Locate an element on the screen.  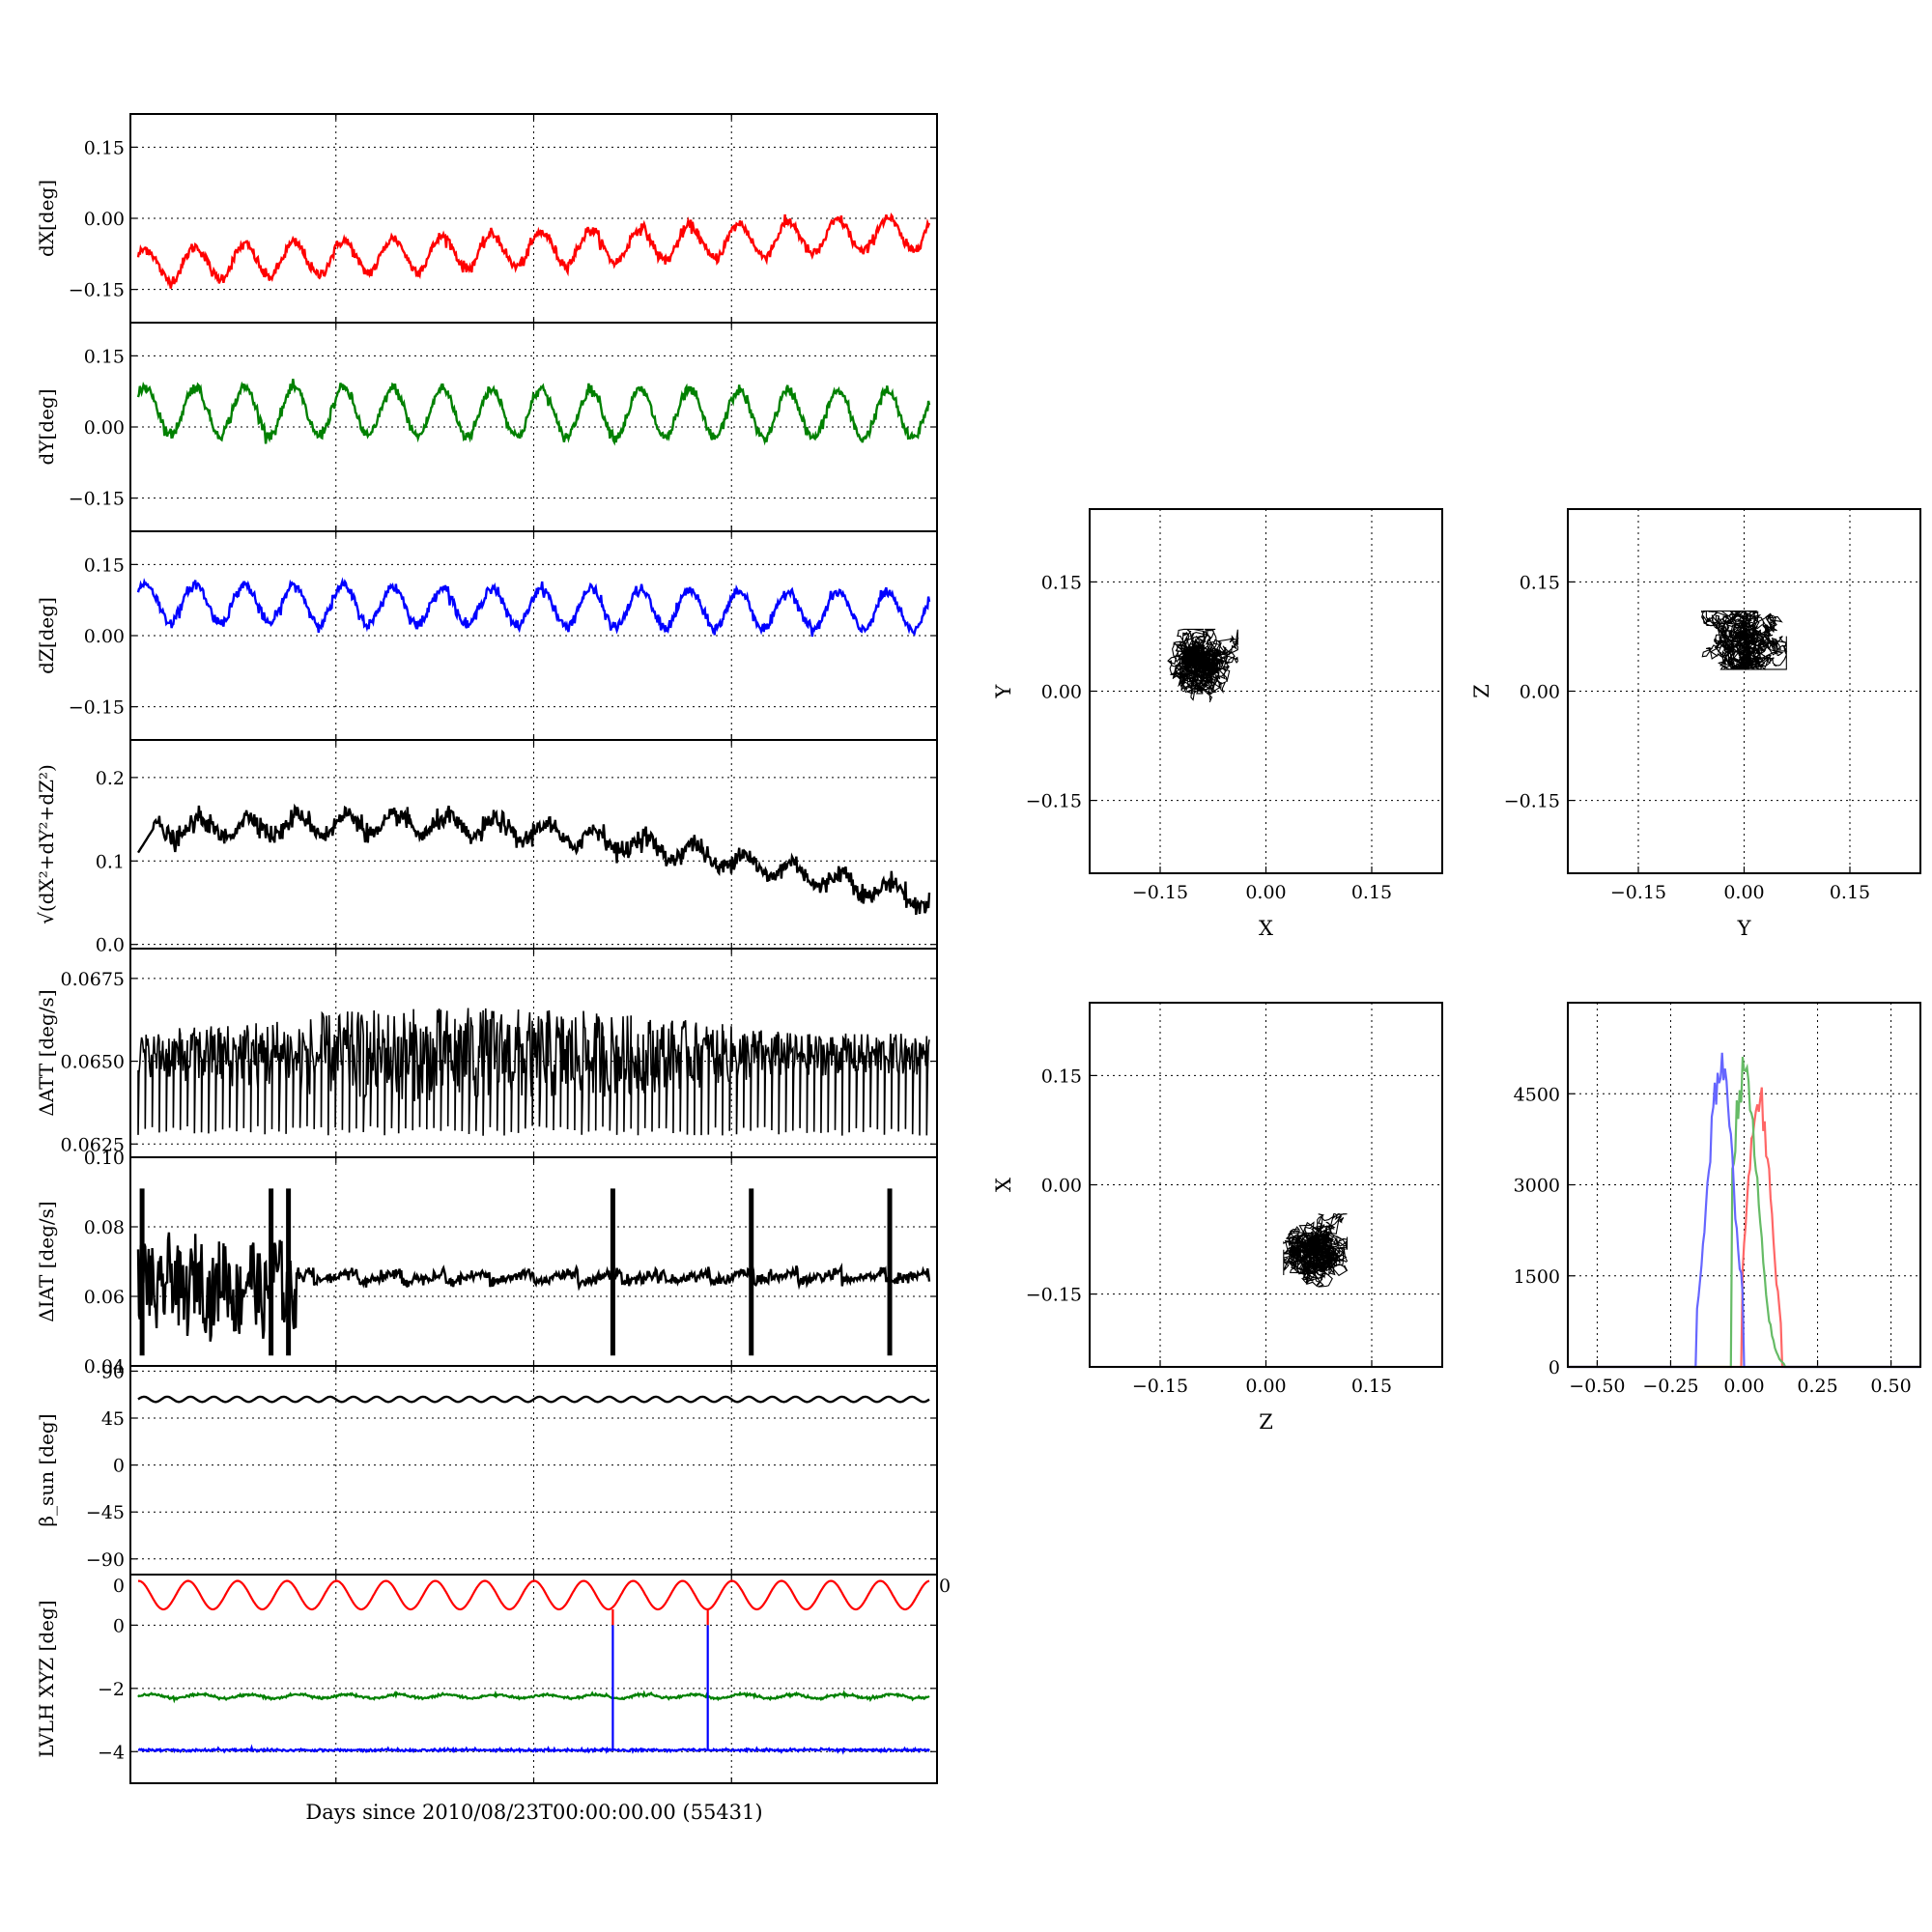
y-tick-label: 0.0650 is located at coordinates (93, 1062).